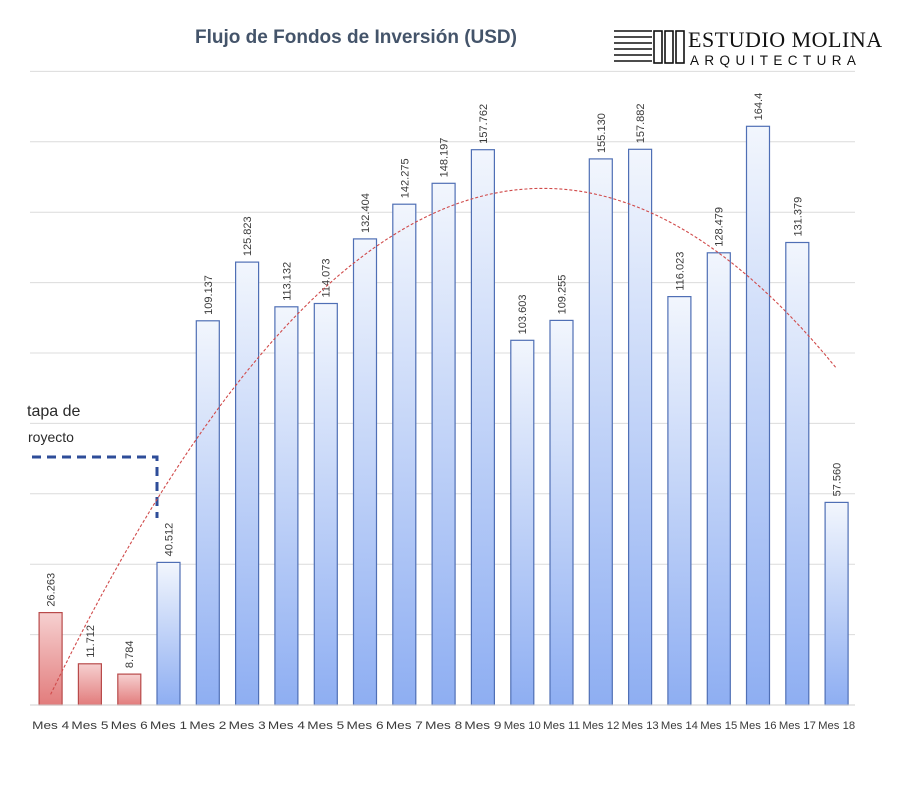 This screenshot has width=900, height=785. What do you see at coordinates (287, 281) in the screenshot?
I see `data-label-7: 113.132` at bounding box center [287, 281].